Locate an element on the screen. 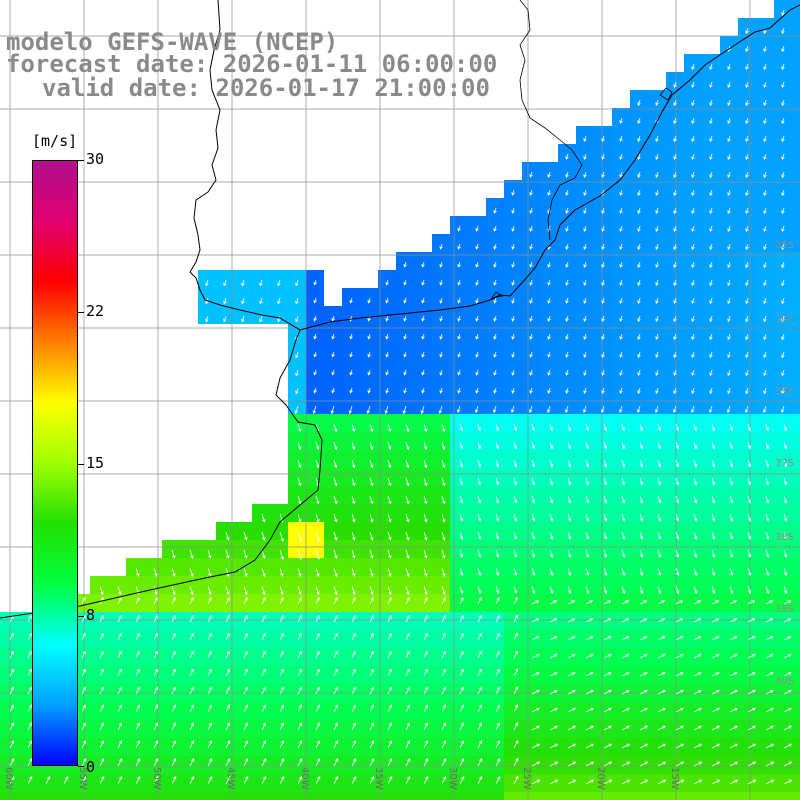  colorbar-label-15: 15 is located at coordinates (95, 463).